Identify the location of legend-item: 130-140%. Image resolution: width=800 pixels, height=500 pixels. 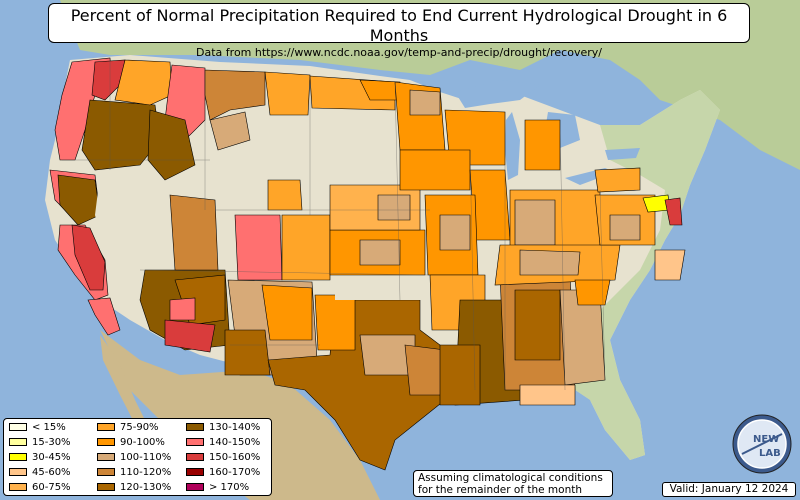
(223, 427).